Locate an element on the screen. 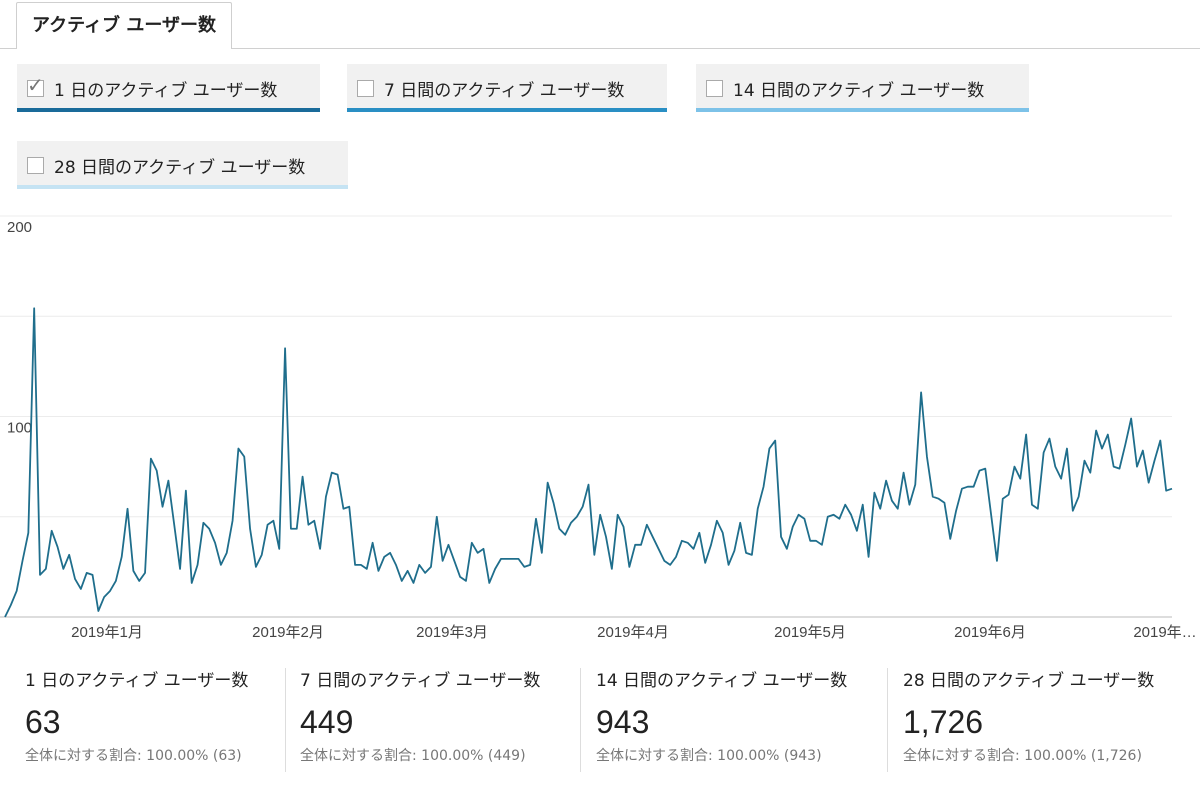 This screenshot has height=786, width=1200. metric-chip-label: 14 日間のアクティブ ユーザー数 is located at coordinates (859, 90).